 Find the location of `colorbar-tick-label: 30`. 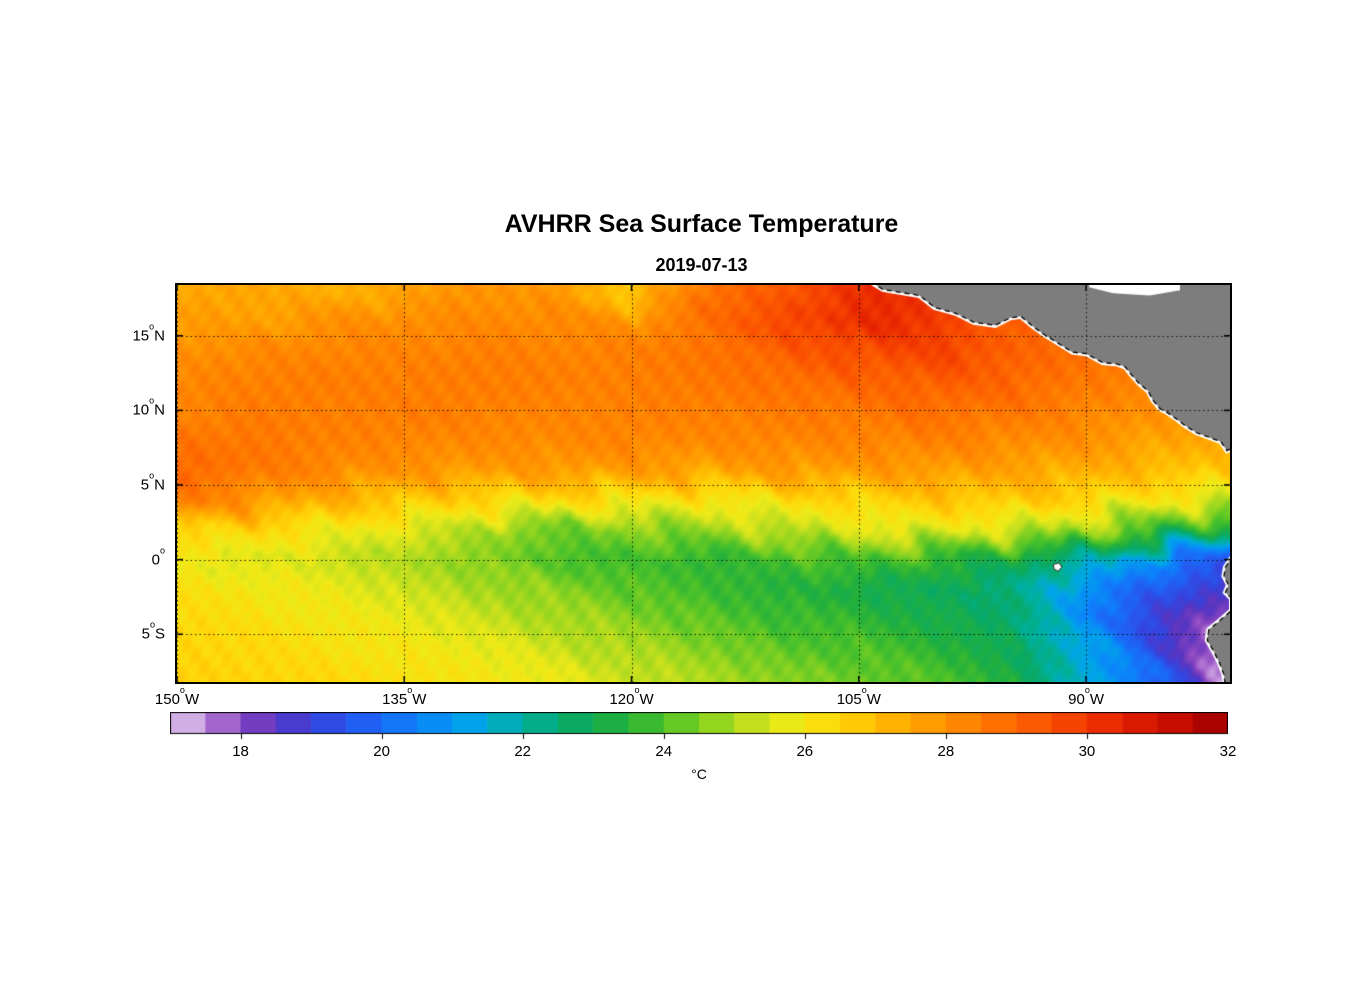

colorbar-tick-label: 30 is located at coordinates (1087, 751).